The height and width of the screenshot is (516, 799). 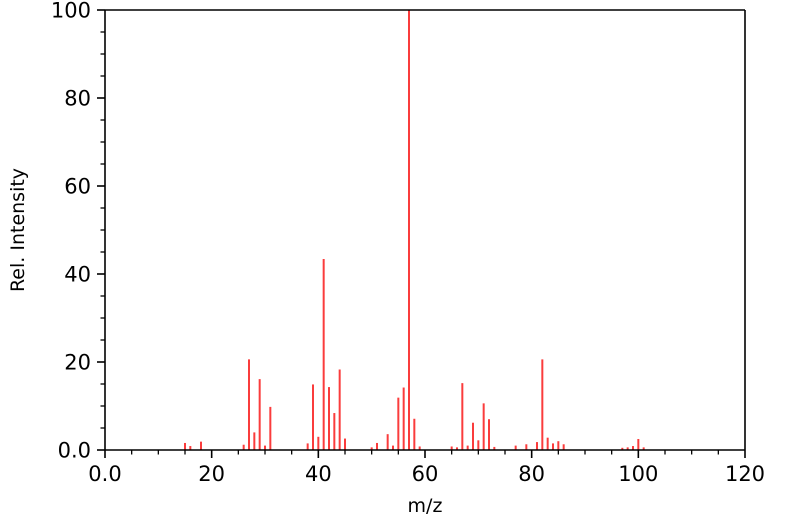 I want to click on x-tick-label: 20, so click(x=211, y=474).